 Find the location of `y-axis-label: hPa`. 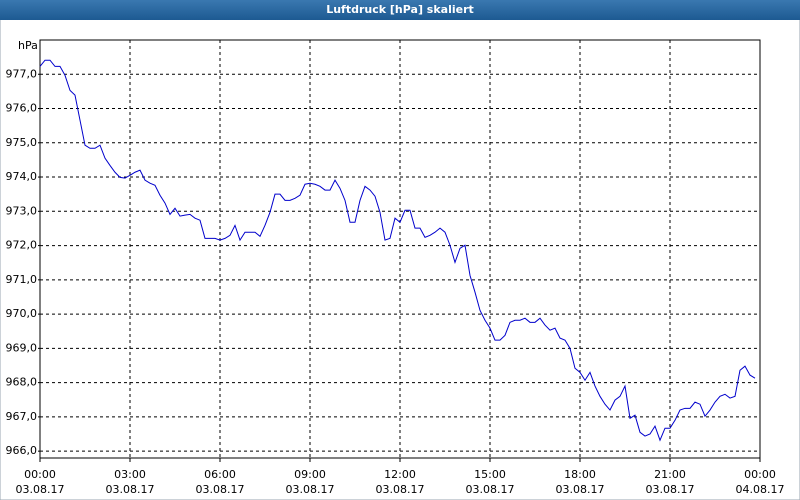

y-axis-label: hPa is located at coordinates (28, 45).